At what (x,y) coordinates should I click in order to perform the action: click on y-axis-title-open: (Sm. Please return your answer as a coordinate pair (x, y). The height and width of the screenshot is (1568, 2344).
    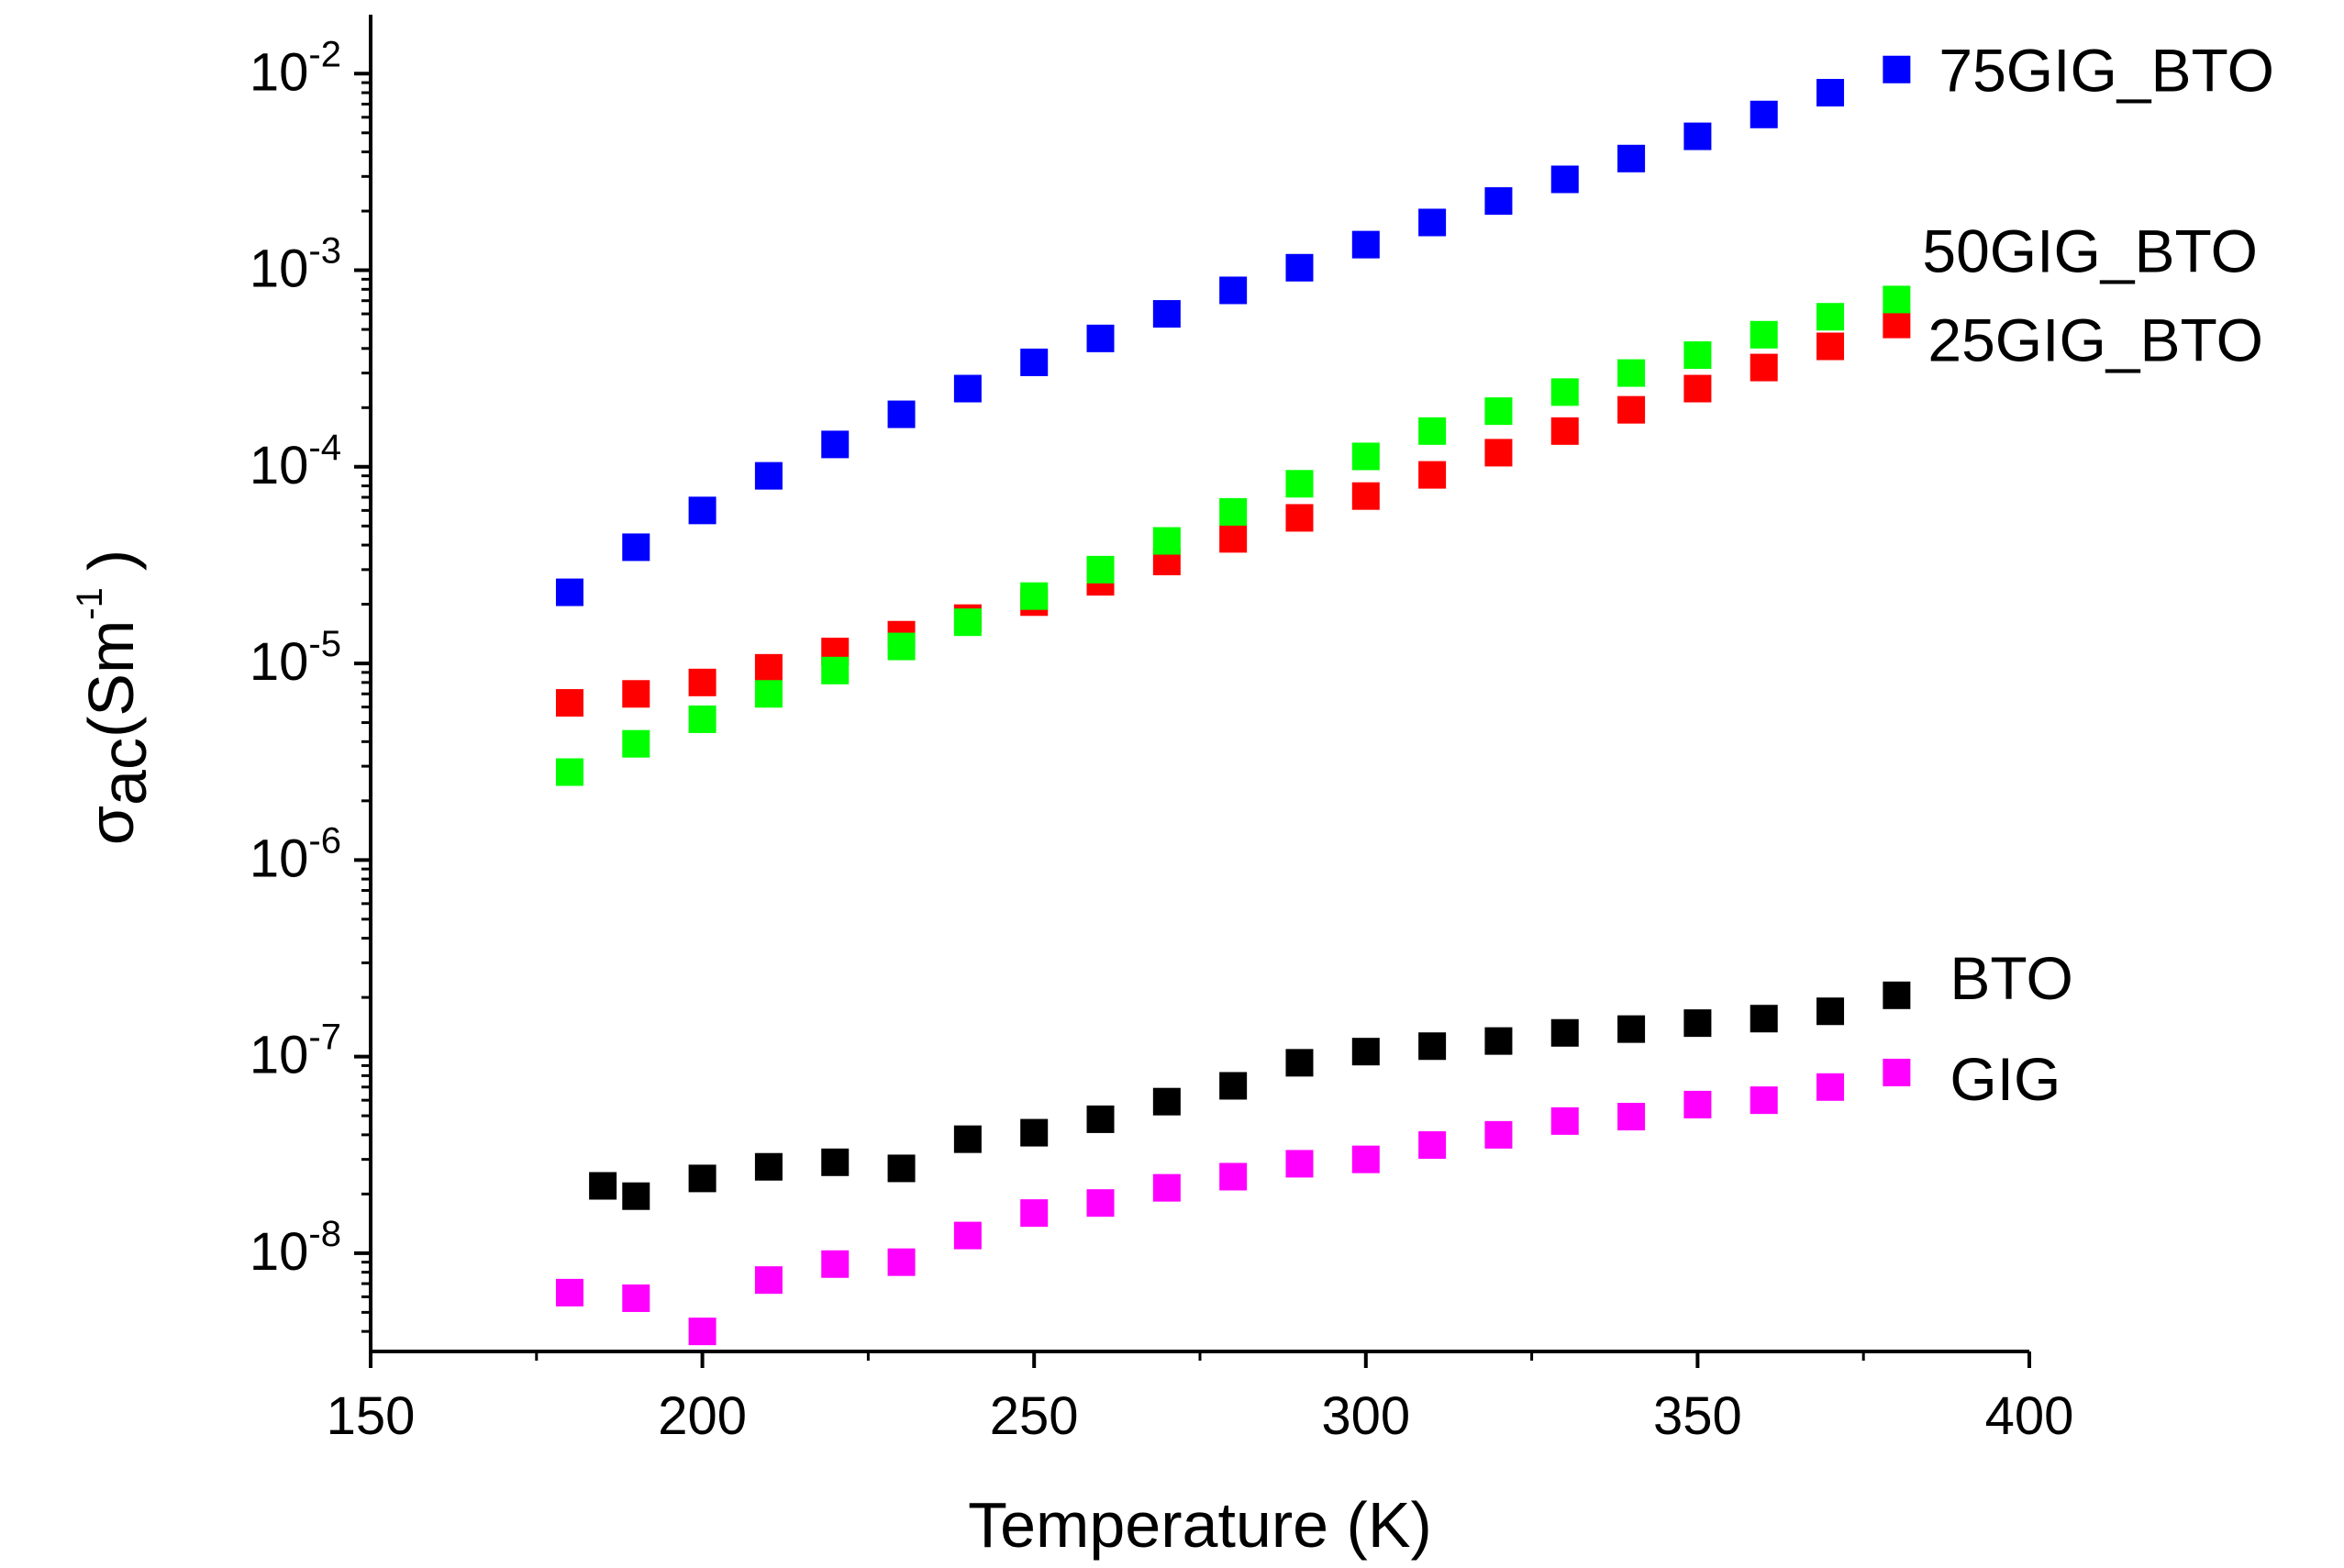
    Looking at the image, I should click on (111, 679).